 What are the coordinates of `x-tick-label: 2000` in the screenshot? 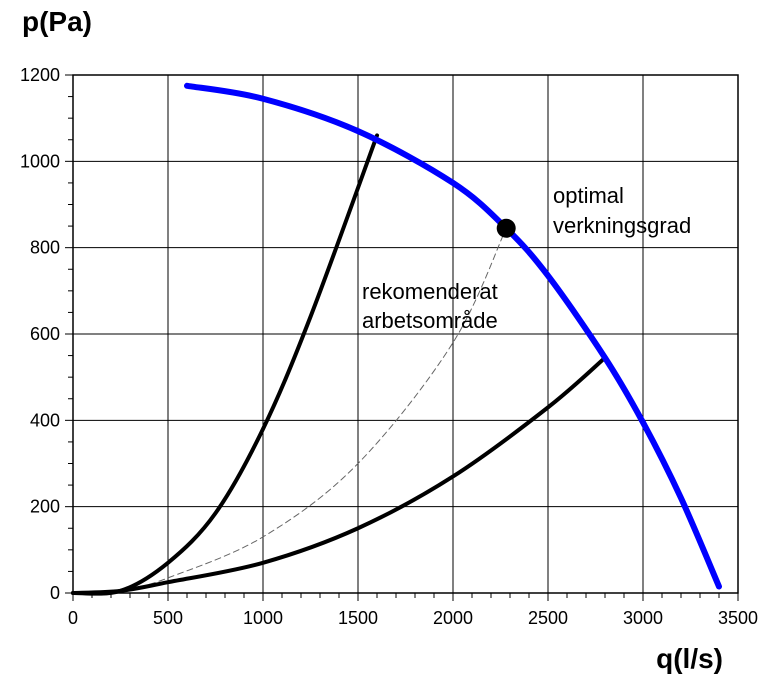 It's located at (453, 618).